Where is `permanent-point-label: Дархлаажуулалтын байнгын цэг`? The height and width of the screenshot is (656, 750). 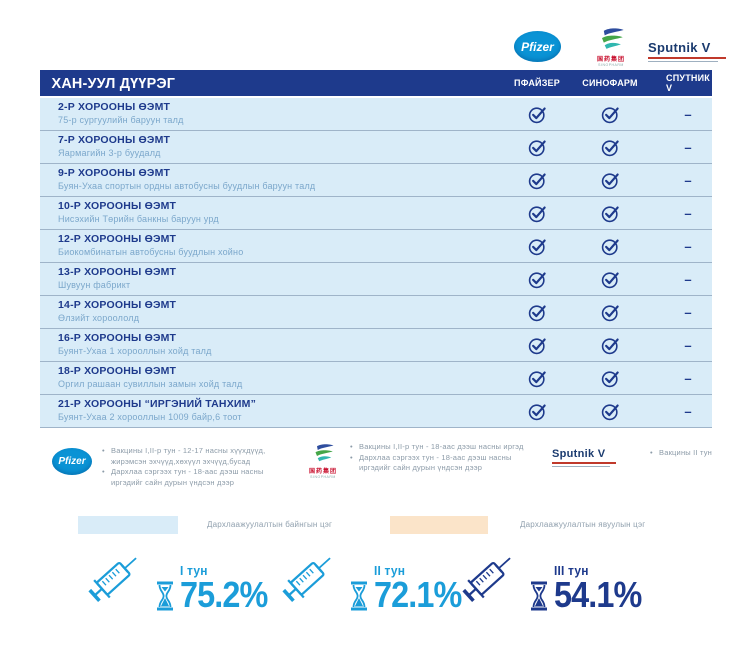 permanent-point-label: Дархлаажуулалтын байнгын цэг is located at coordinates (270, 524).